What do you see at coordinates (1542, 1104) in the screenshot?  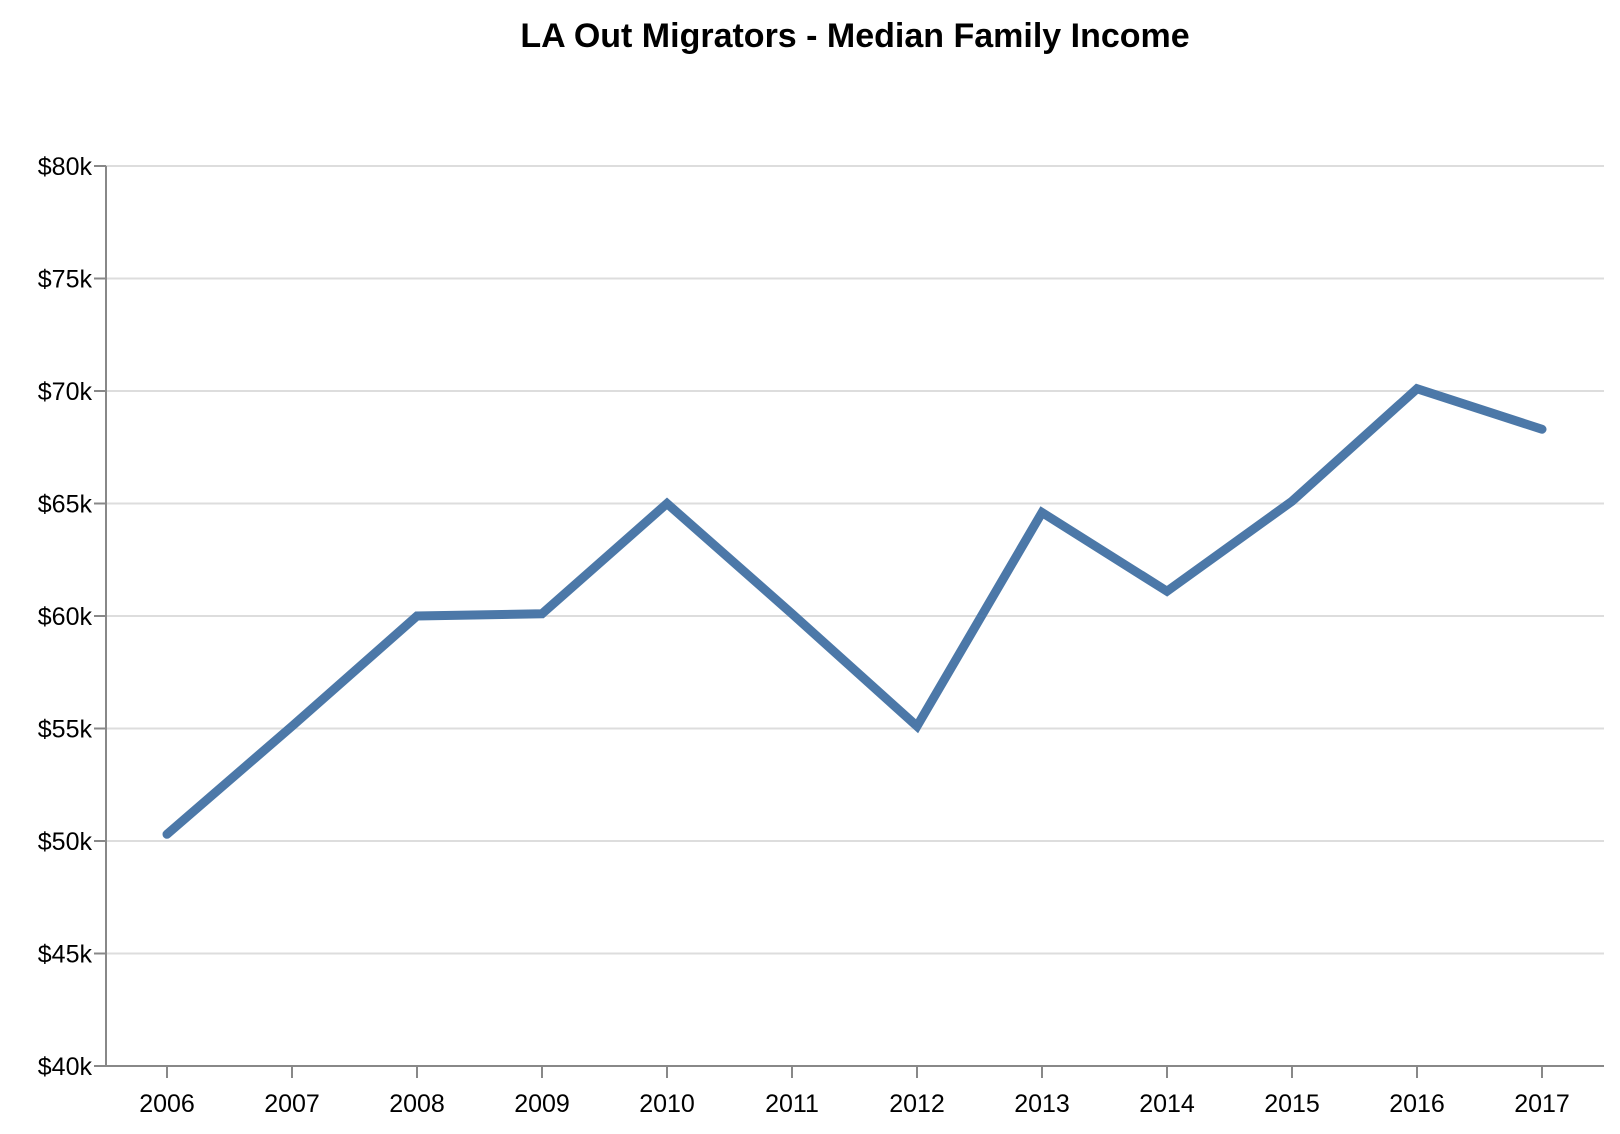 I see `x-tick-label: 2017` at bounding box center [1542, 1104].